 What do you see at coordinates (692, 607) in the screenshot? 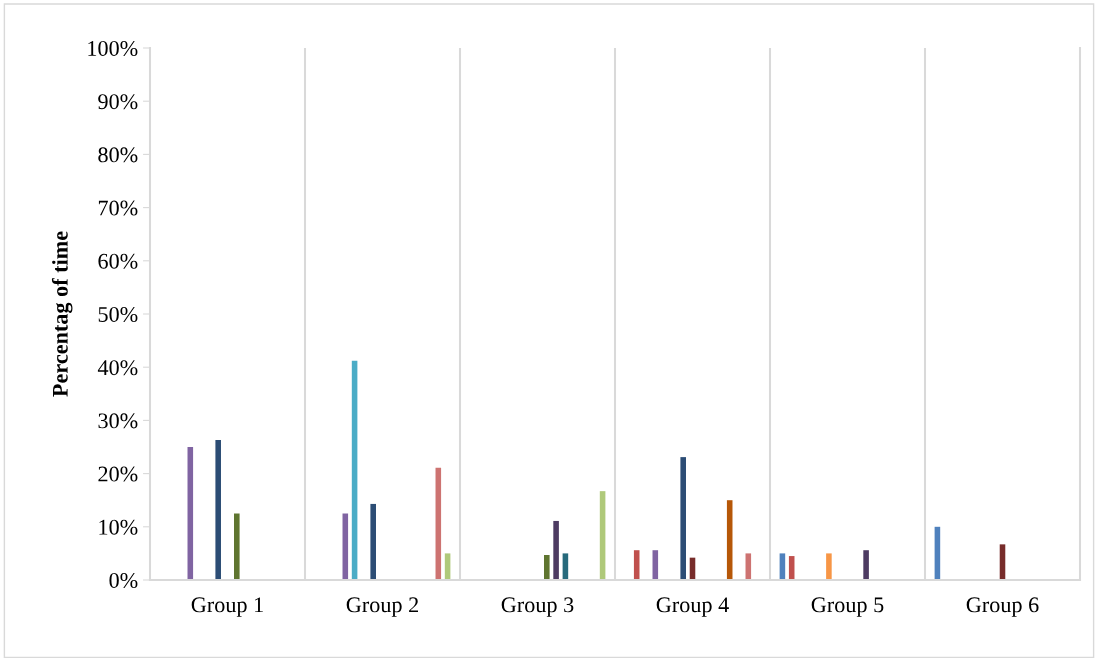
I see `x-tick-label: Group 4` at bounding box center [692, 607].